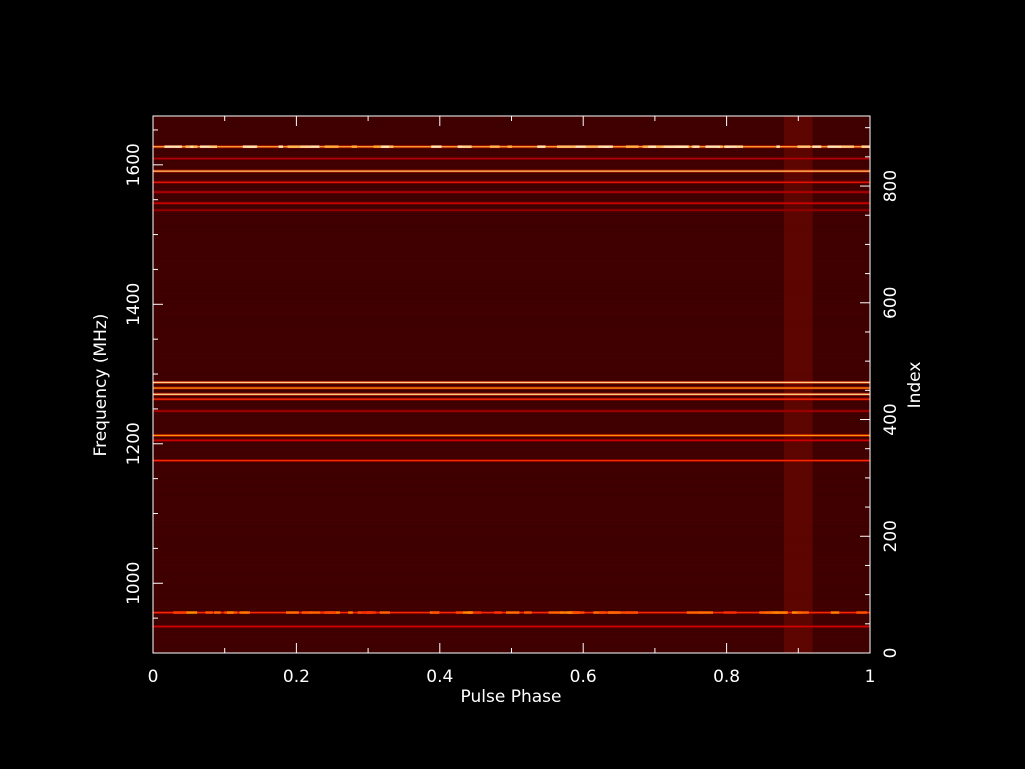 The width and height of the screenshot is (1025, 769). I want to click on bright-phase-column, so click(798, 384).